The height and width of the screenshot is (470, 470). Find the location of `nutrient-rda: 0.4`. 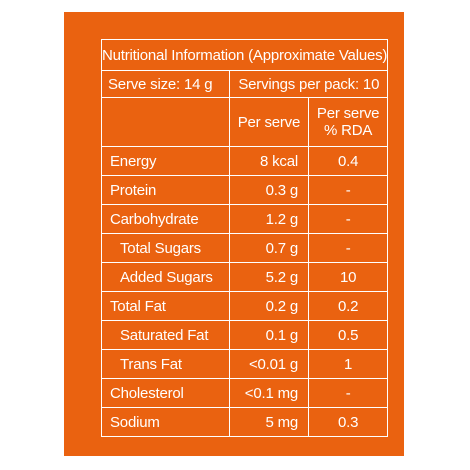

nutrient-rda: 0.4 is located at coordinates (348, 161).